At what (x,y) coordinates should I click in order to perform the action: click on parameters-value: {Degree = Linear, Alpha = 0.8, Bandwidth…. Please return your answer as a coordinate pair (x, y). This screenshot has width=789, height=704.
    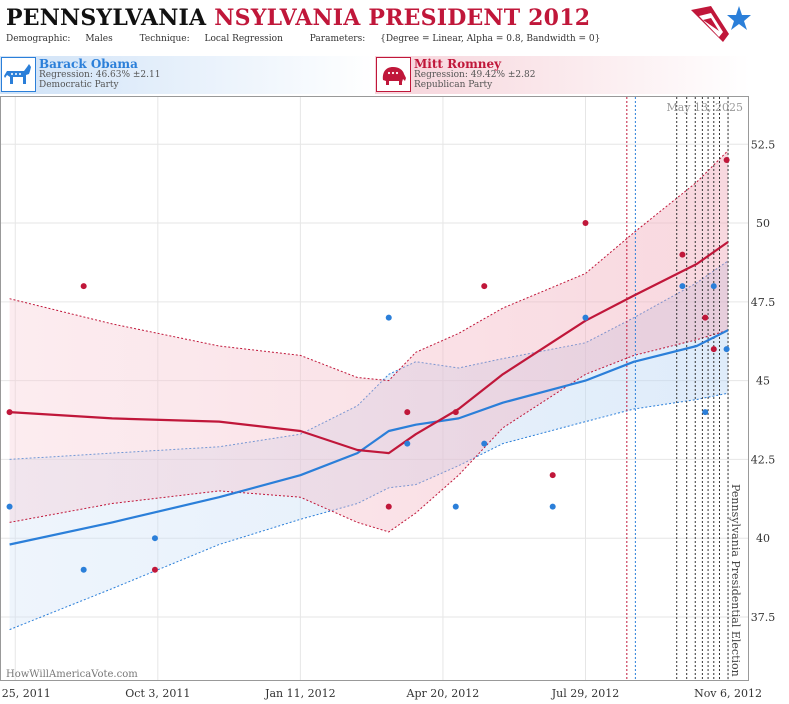
    Looking at the image, I should click on (490, 39).